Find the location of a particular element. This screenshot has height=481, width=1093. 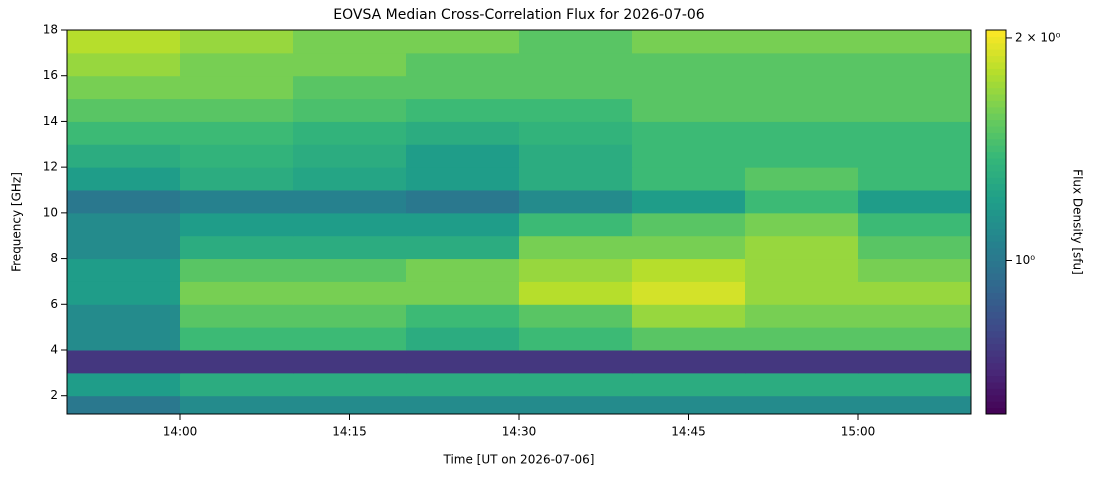

x-tick-label: 14:15 is located at coordinates (349, 432).